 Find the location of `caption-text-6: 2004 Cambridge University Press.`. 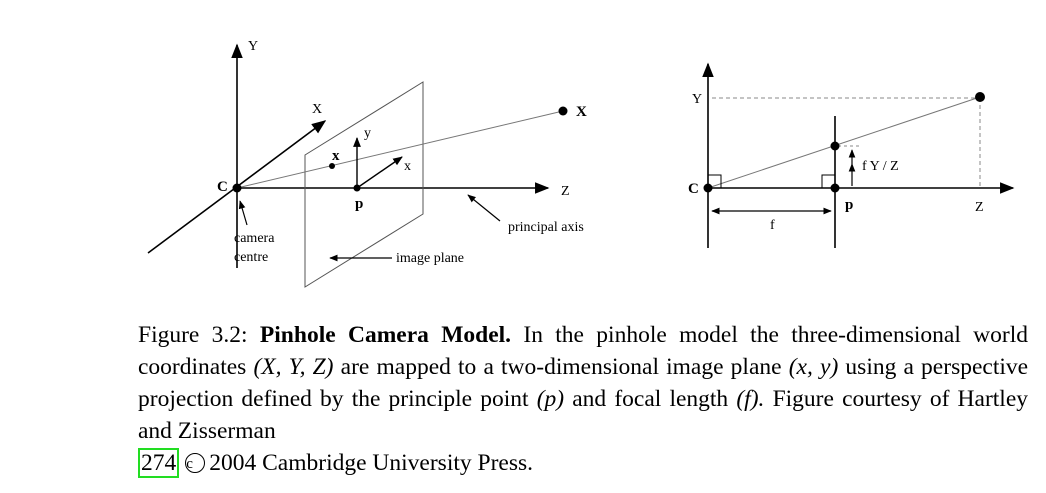

caption-text-6: 2004 Cambridge University Press. is located at coordinates (371, 463).